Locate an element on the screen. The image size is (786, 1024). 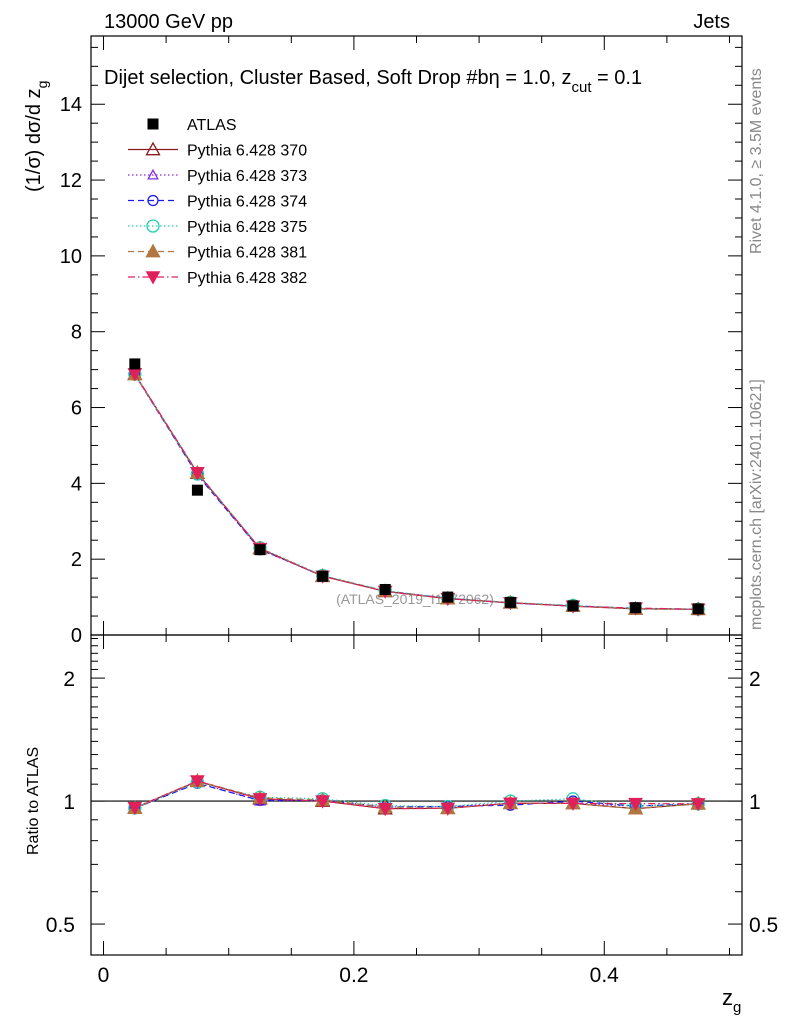
ratio-y-tick-label-right: 2 is located at coordinates (755, 679).